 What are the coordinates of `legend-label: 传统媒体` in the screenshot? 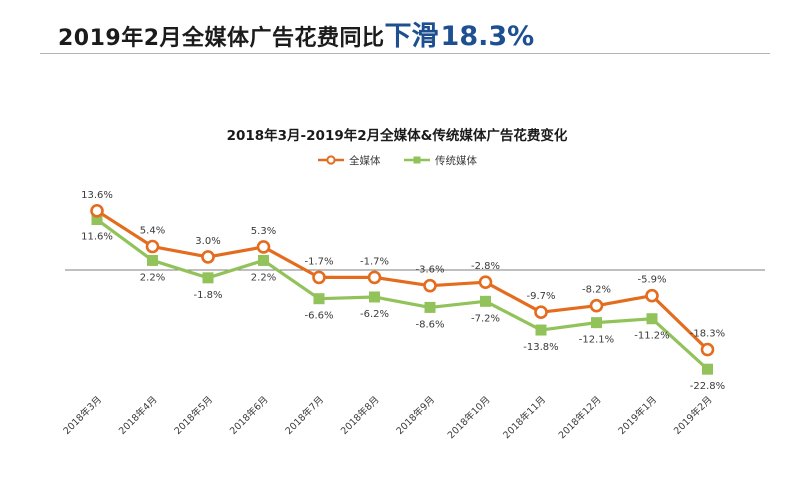 It's located at (456, 160).